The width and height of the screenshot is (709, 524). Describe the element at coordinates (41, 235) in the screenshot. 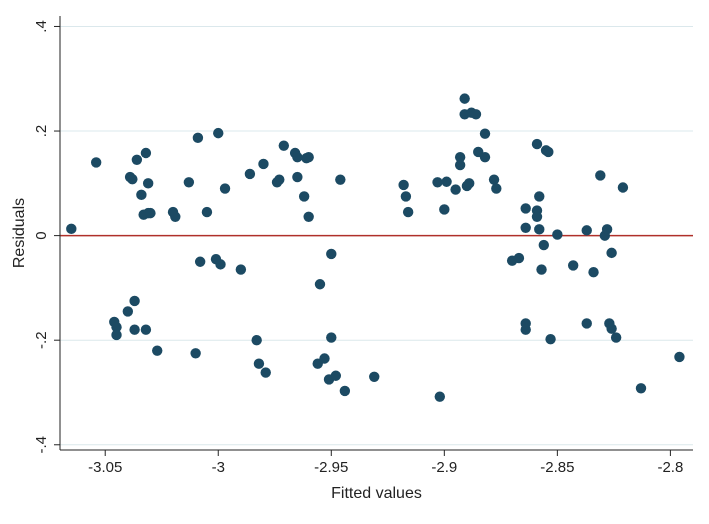

I see `y-tick-label: 0` at that location.